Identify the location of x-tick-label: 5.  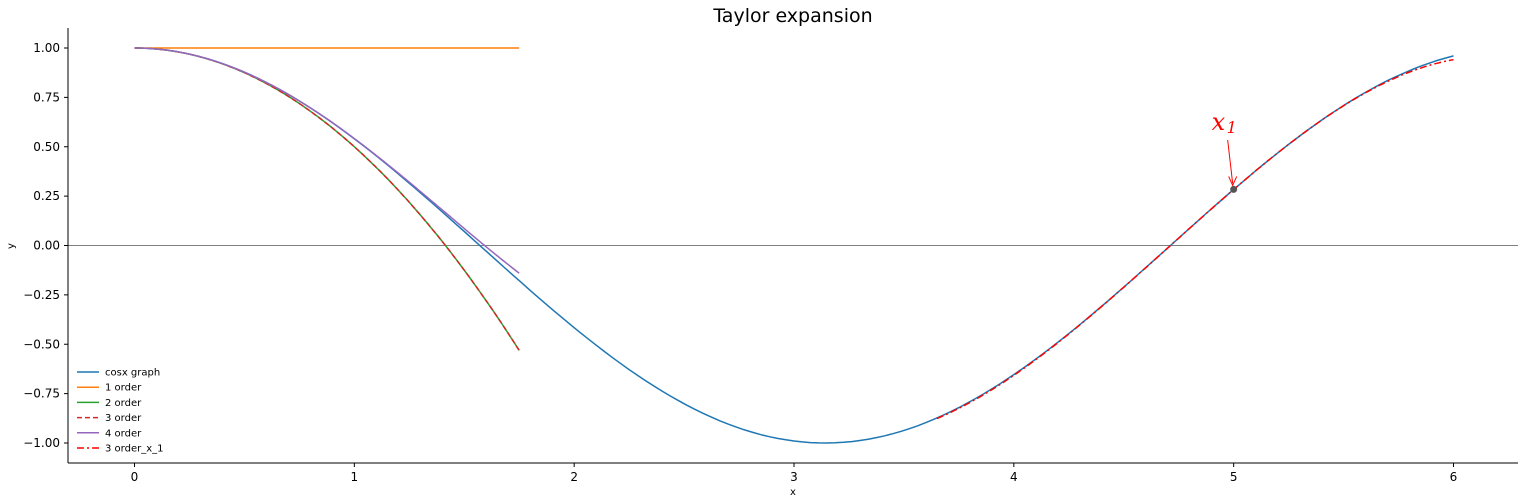
(1234, 477).